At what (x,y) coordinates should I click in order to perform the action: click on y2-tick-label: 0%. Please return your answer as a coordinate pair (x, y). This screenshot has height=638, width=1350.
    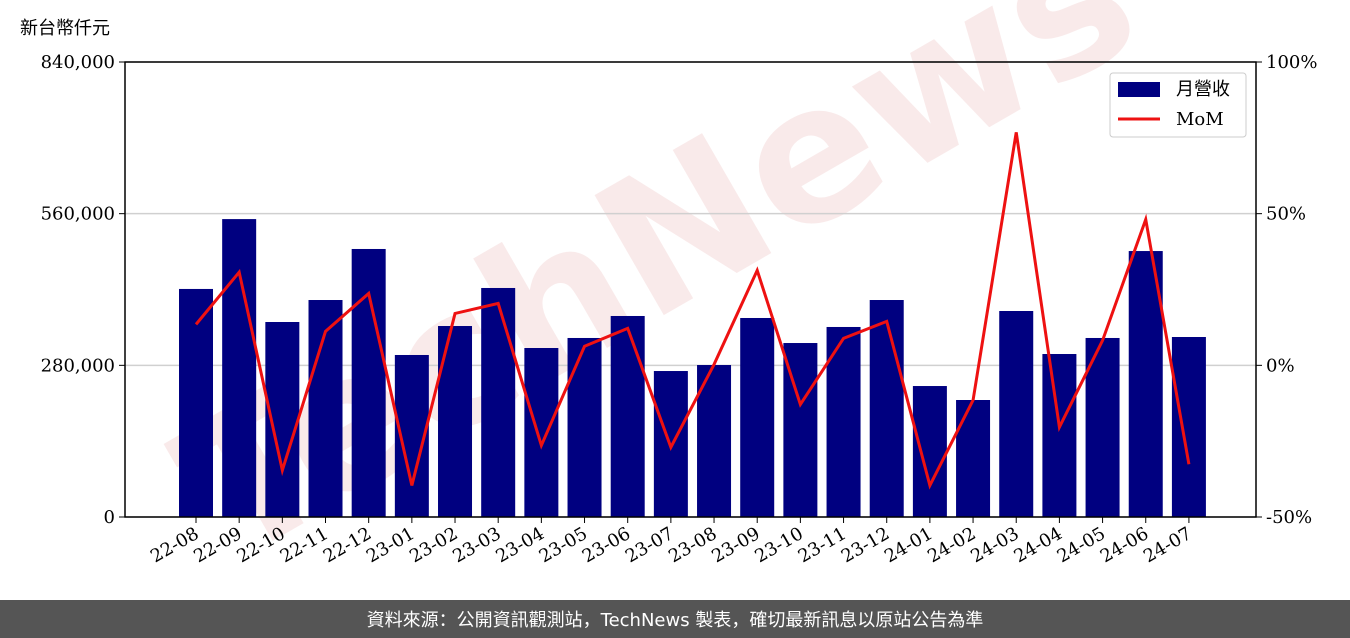
    Looking at the image, I should click on (1280, 365).